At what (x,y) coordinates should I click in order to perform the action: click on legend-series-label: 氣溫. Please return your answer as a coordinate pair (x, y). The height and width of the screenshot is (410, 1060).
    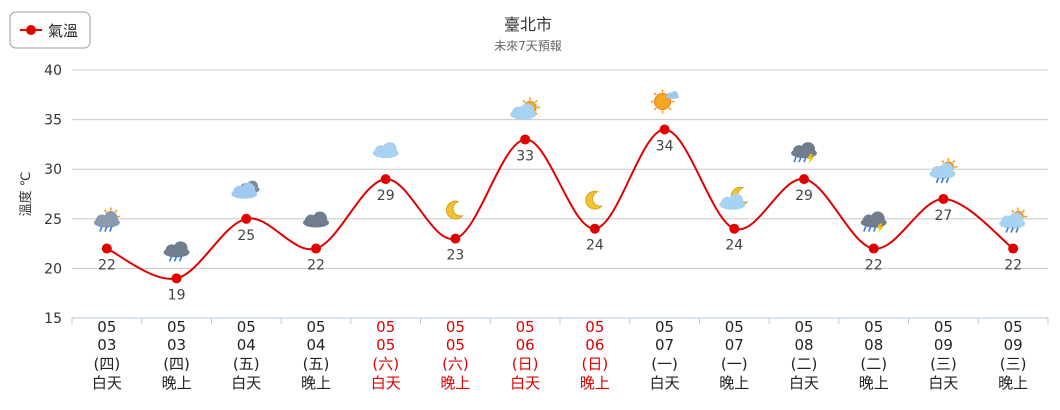
    Looking at the image, I should click on (63, 31).